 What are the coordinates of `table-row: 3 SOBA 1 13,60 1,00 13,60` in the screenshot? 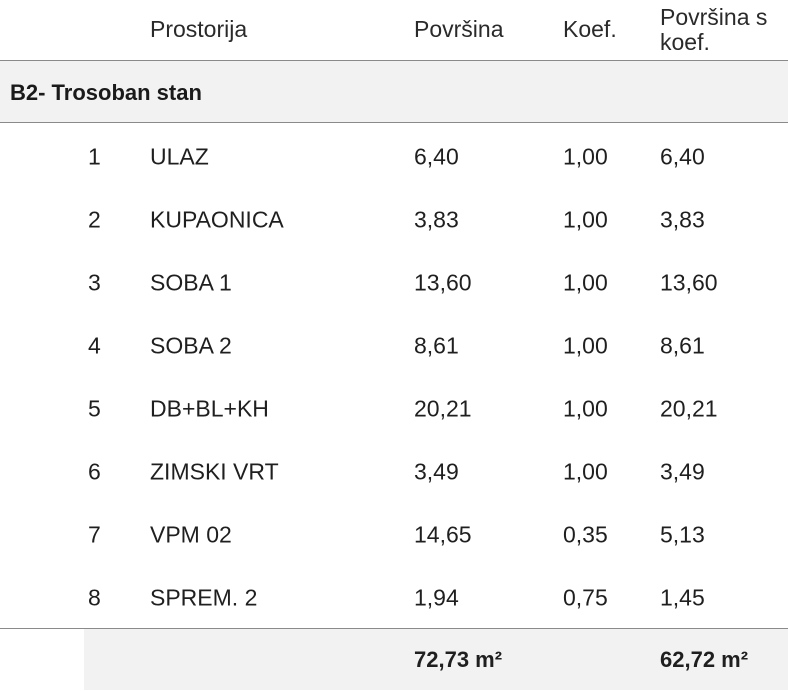 It's located at (394, 282).